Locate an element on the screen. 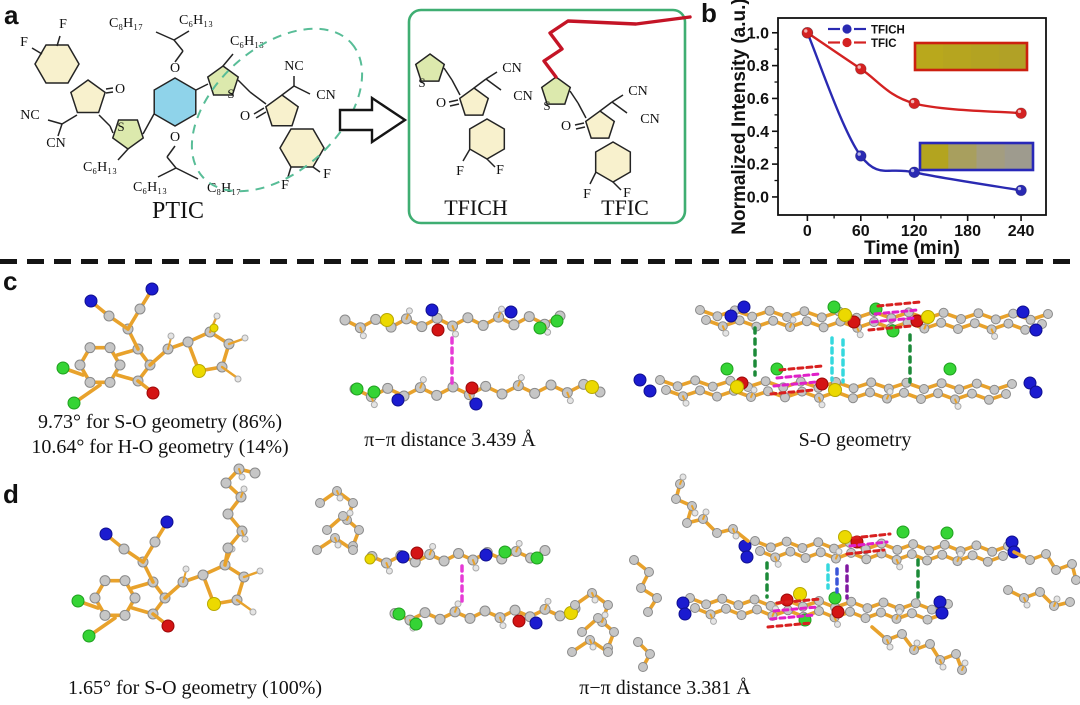 Image resolution: width=1080 pixels, height=705 pixels. atom-label-C8H17: C₈H₁₇ is located at coordinates (126, 23).